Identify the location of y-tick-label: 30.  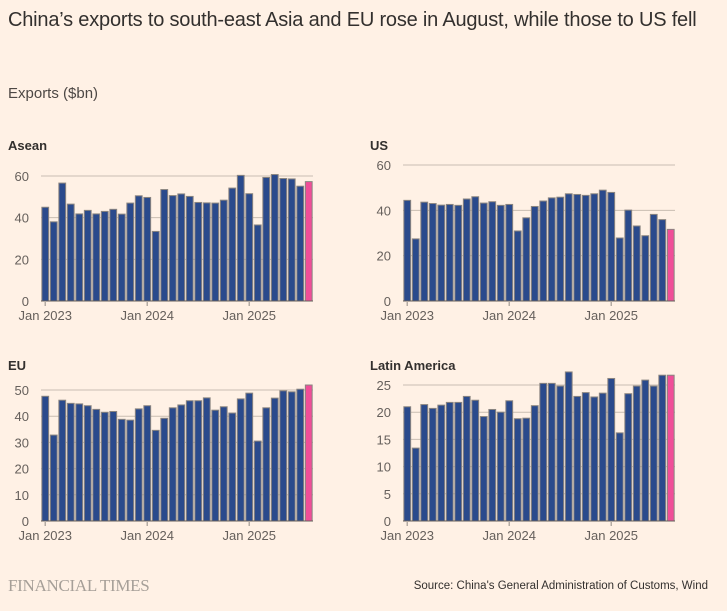
(22, 442).